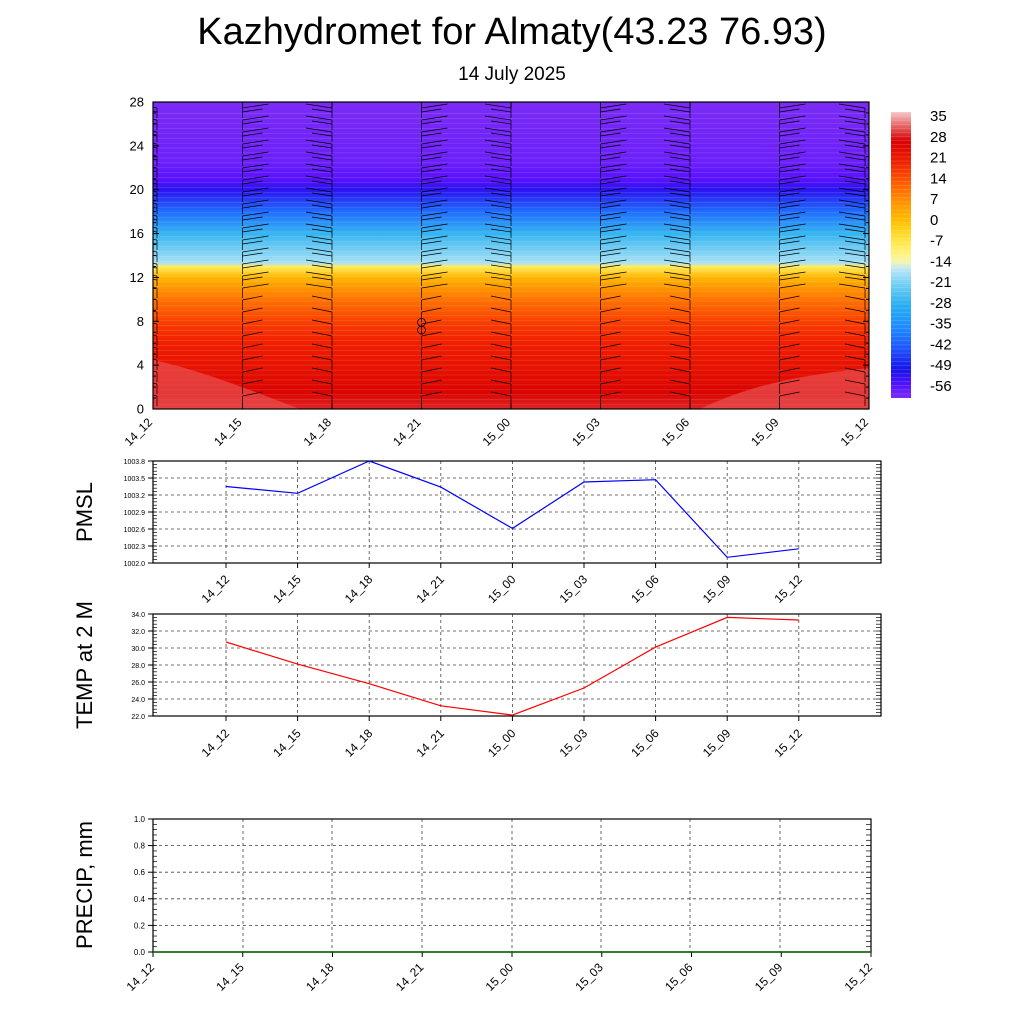 This screenshot has width=1024, height=1024. What do you see at coordinates (941, 303) in the screenshot?
I see `colorbar-label: -28` at bounding box center [941, 303].